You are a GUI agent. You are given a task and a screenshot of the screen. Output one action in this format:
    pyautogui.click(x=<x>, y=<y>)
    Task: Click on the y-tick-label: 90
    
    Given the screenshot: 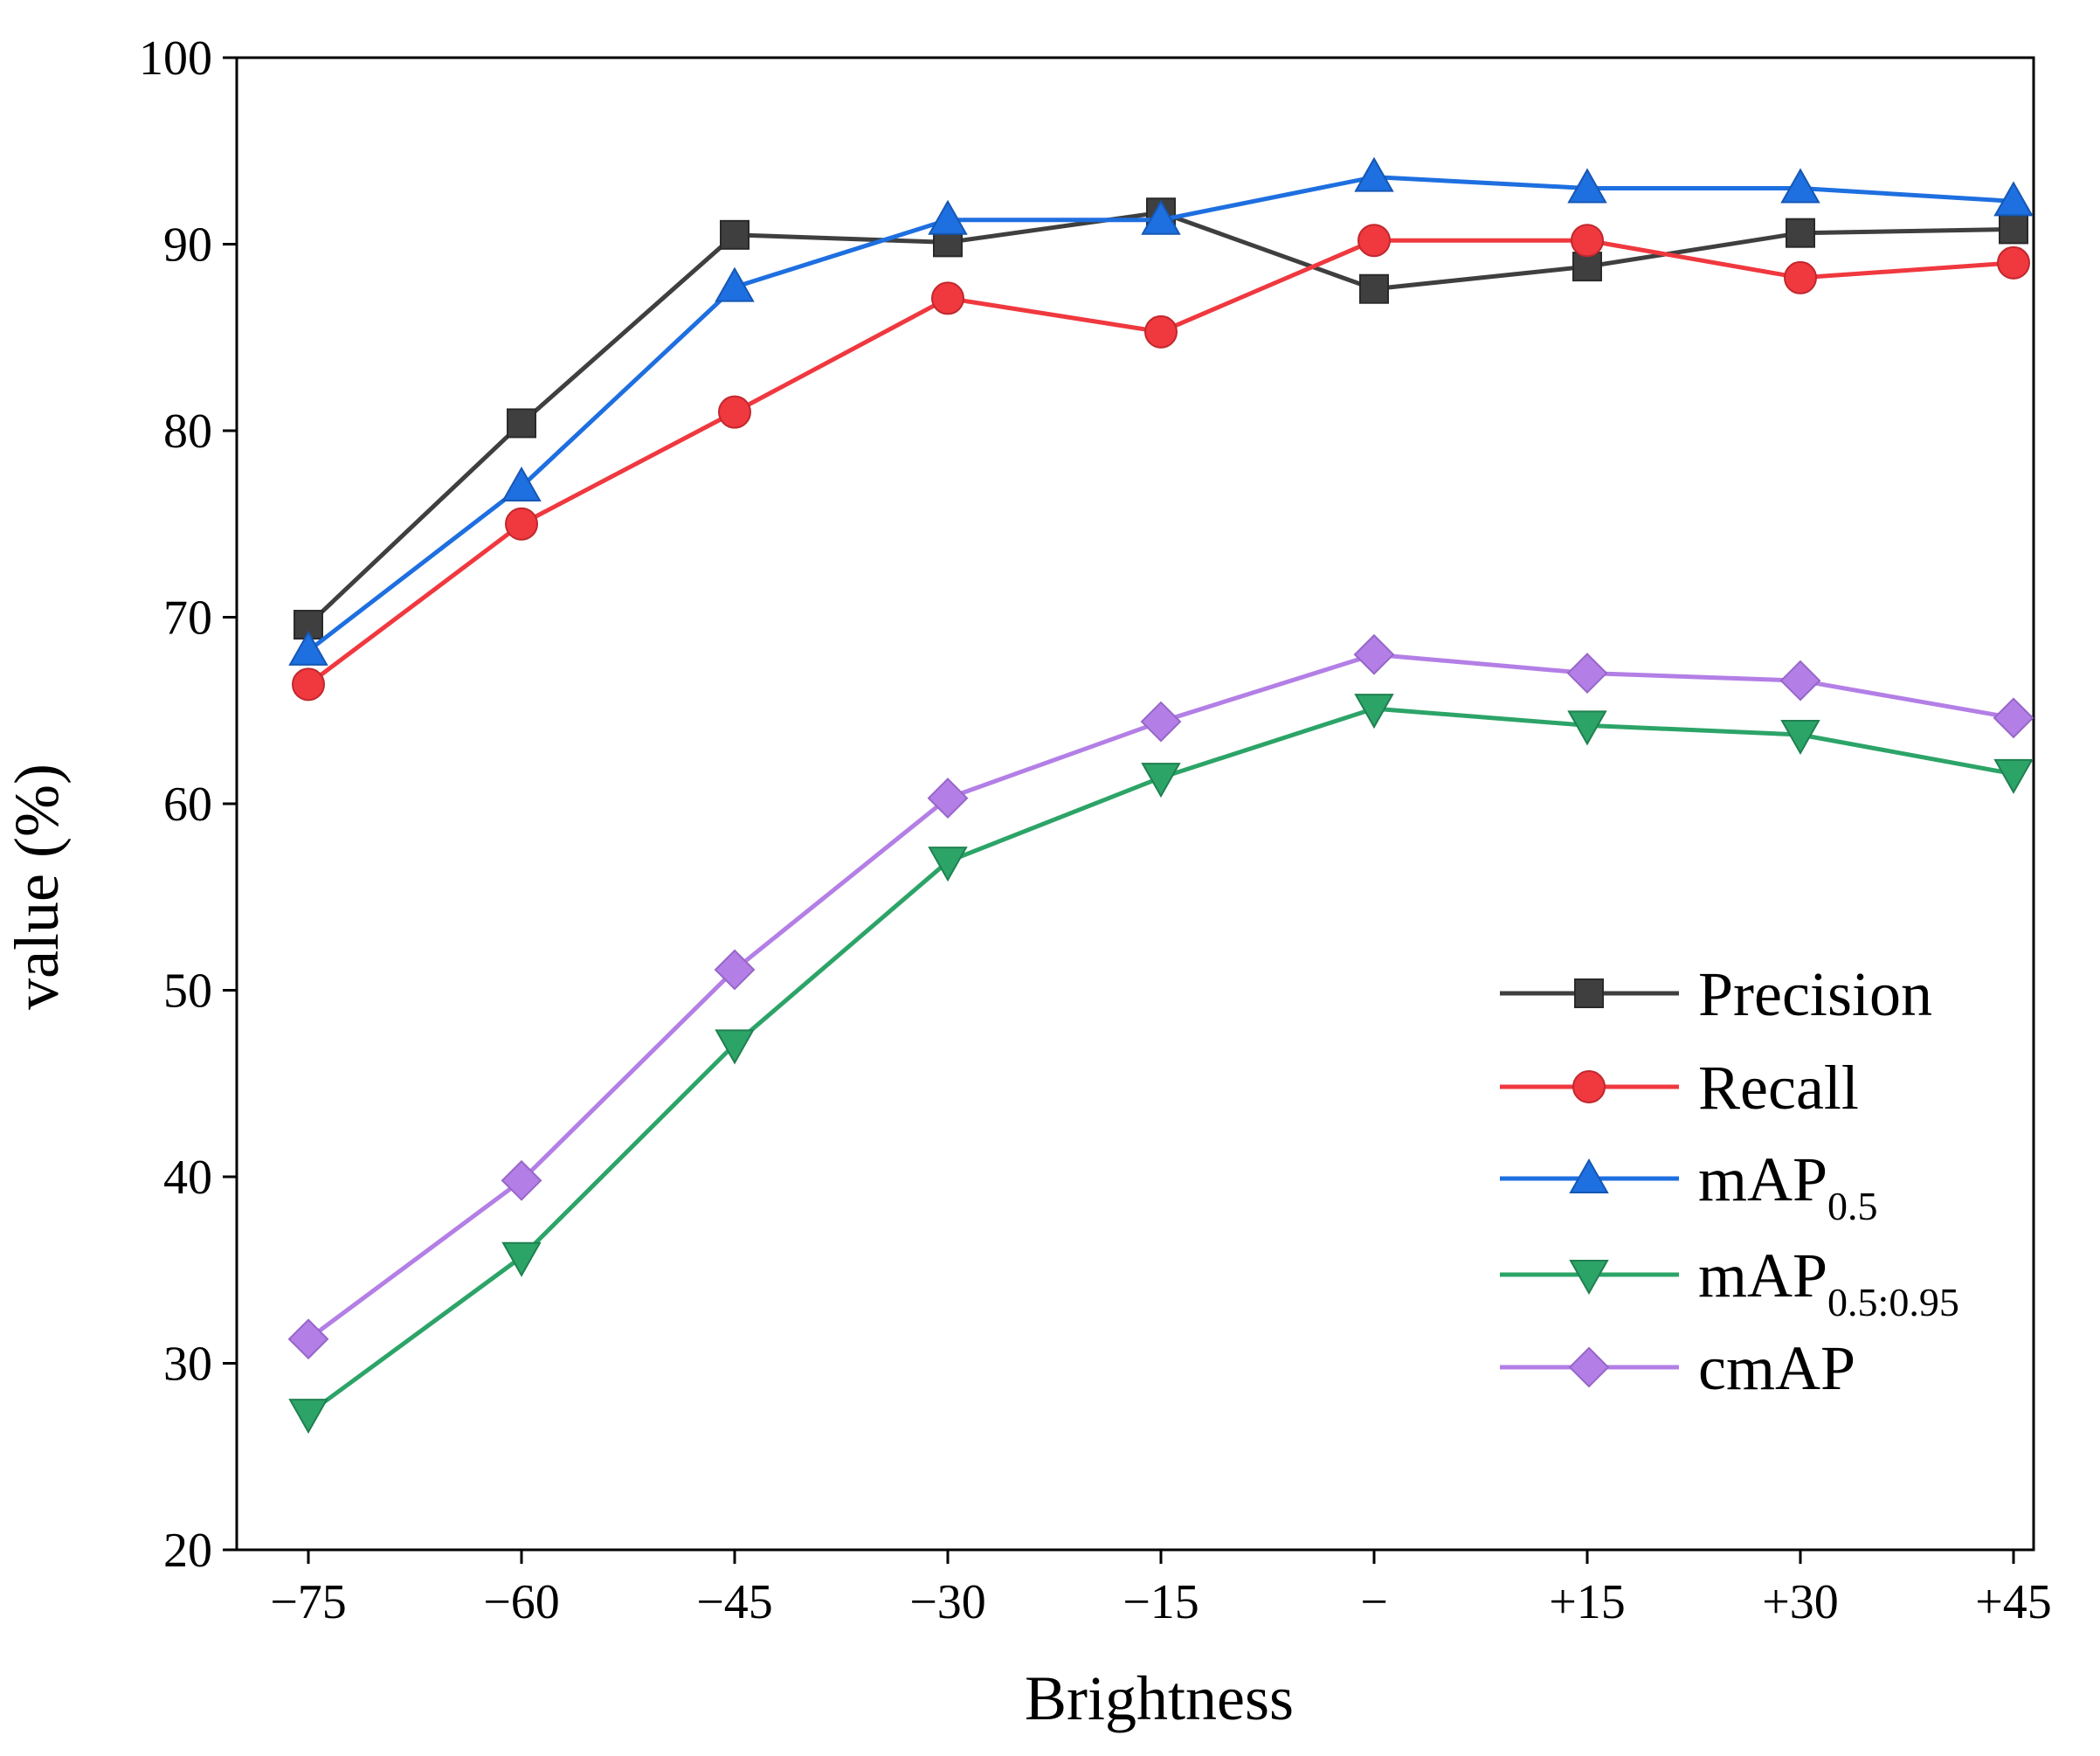 What is the action you would take?
    pyautogui.click(x=188, y=245)
    